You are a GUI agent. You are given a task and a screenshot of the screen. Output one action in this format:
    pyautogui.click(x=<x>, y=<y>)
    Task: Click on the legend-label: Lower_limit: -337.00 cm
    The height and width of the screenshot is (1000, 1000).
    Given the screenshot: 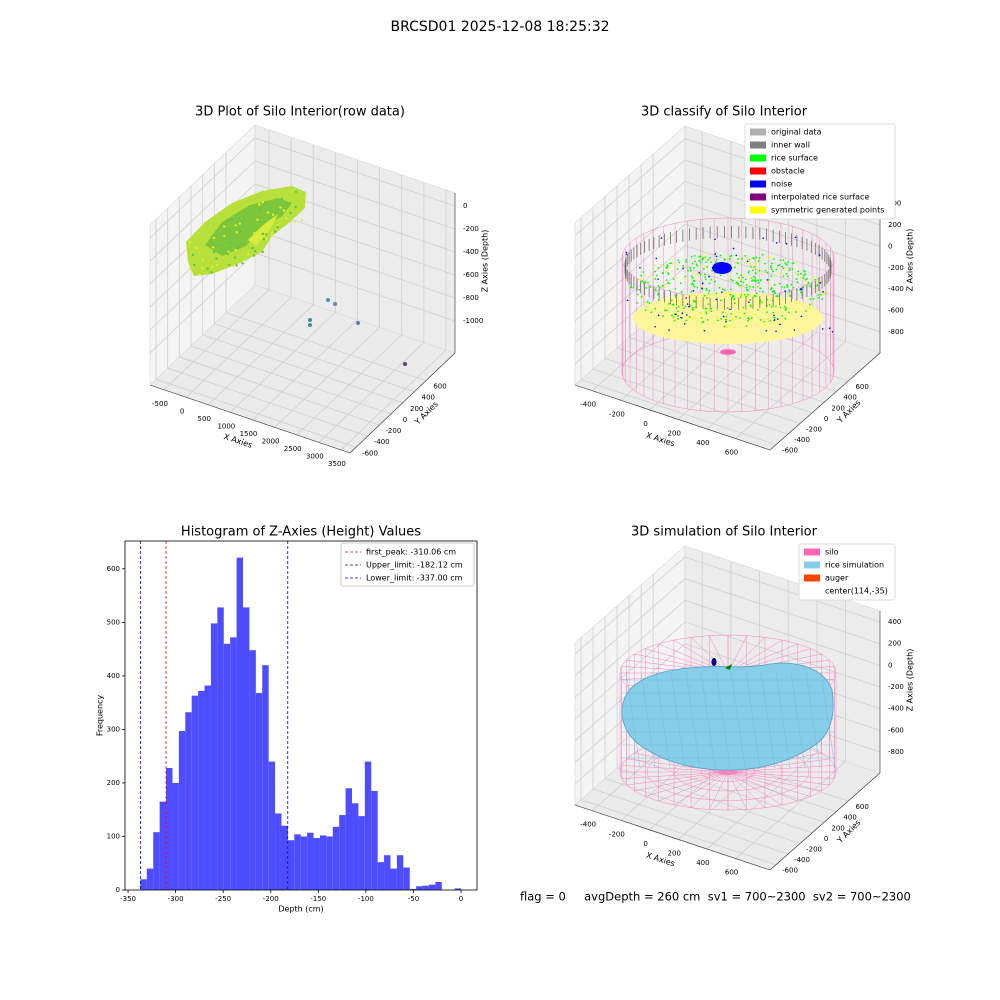 What is the action you would take?
    pyautogui.click(x=414, y=578)
    